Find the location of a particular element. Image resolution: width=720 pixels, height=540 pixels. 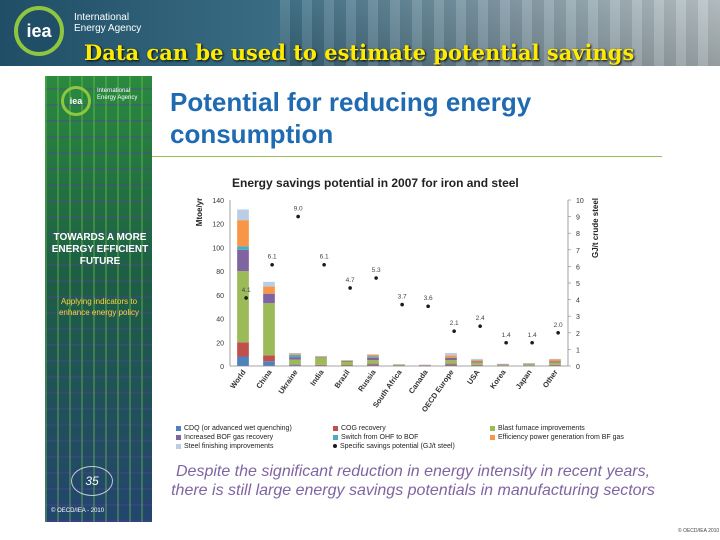

legend-label: CDQ (or advanced wet quenching) is located at coordinates (238, 428).